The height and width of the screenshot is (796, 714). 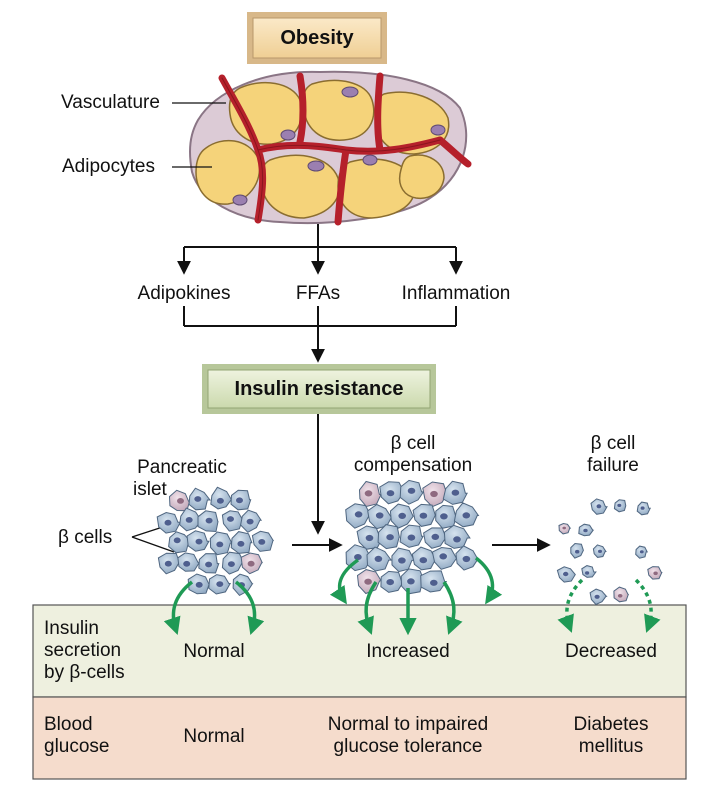 I want to click on glucose-header-line-1: Blood, so click(x=68, y=724).